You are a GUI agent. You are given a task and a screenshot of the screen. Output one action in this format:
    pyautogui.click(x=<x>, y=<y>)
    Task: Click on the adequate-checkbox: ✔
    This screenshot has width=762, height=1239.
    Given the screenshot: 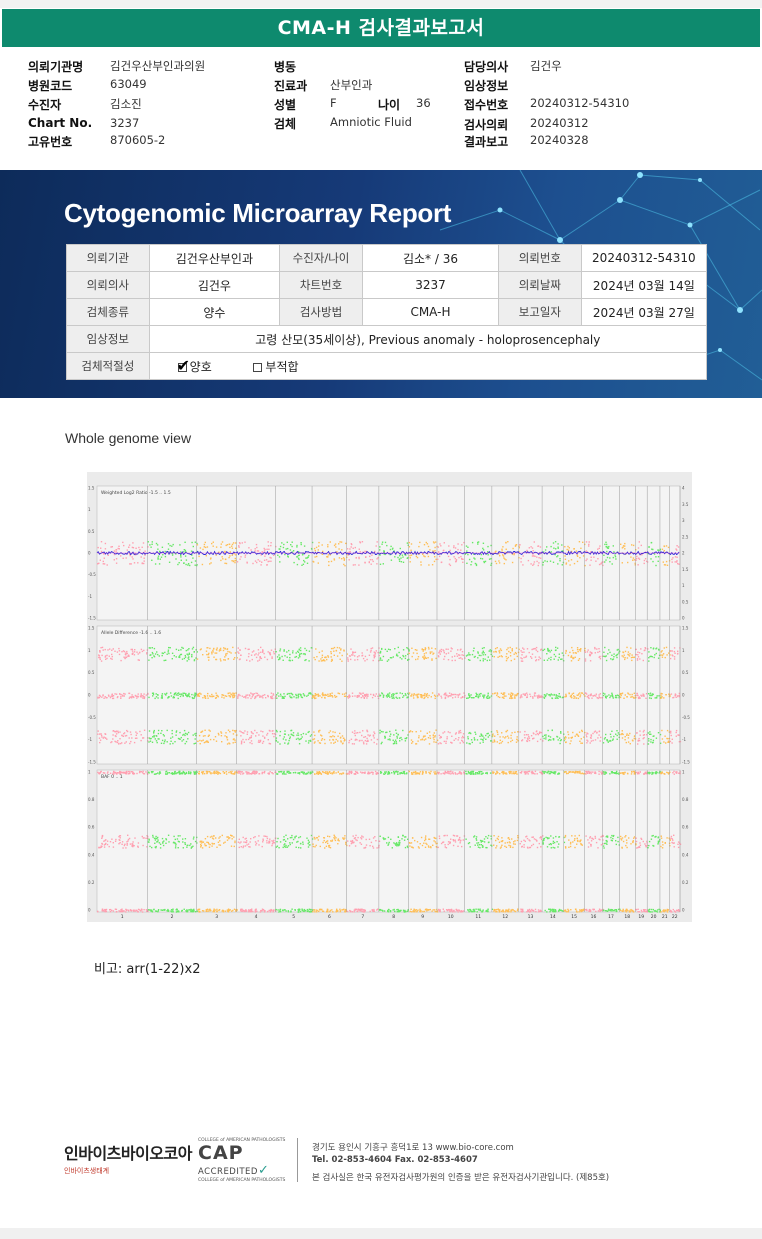 What is the action you would take?
    pyautogui.click(x=183, y=365)
    